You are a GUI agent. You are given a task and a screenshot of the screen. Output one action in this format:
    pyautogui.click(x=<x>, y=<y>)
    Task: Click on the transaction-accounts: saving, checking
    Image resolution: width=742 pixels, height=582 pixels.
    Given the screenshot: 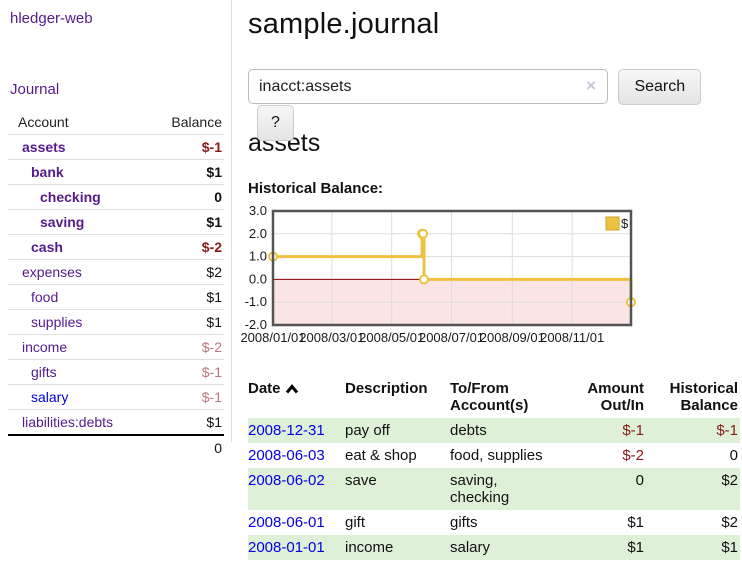 What is the action you would take?
    pyautogui.click(x=480, y=489)
    